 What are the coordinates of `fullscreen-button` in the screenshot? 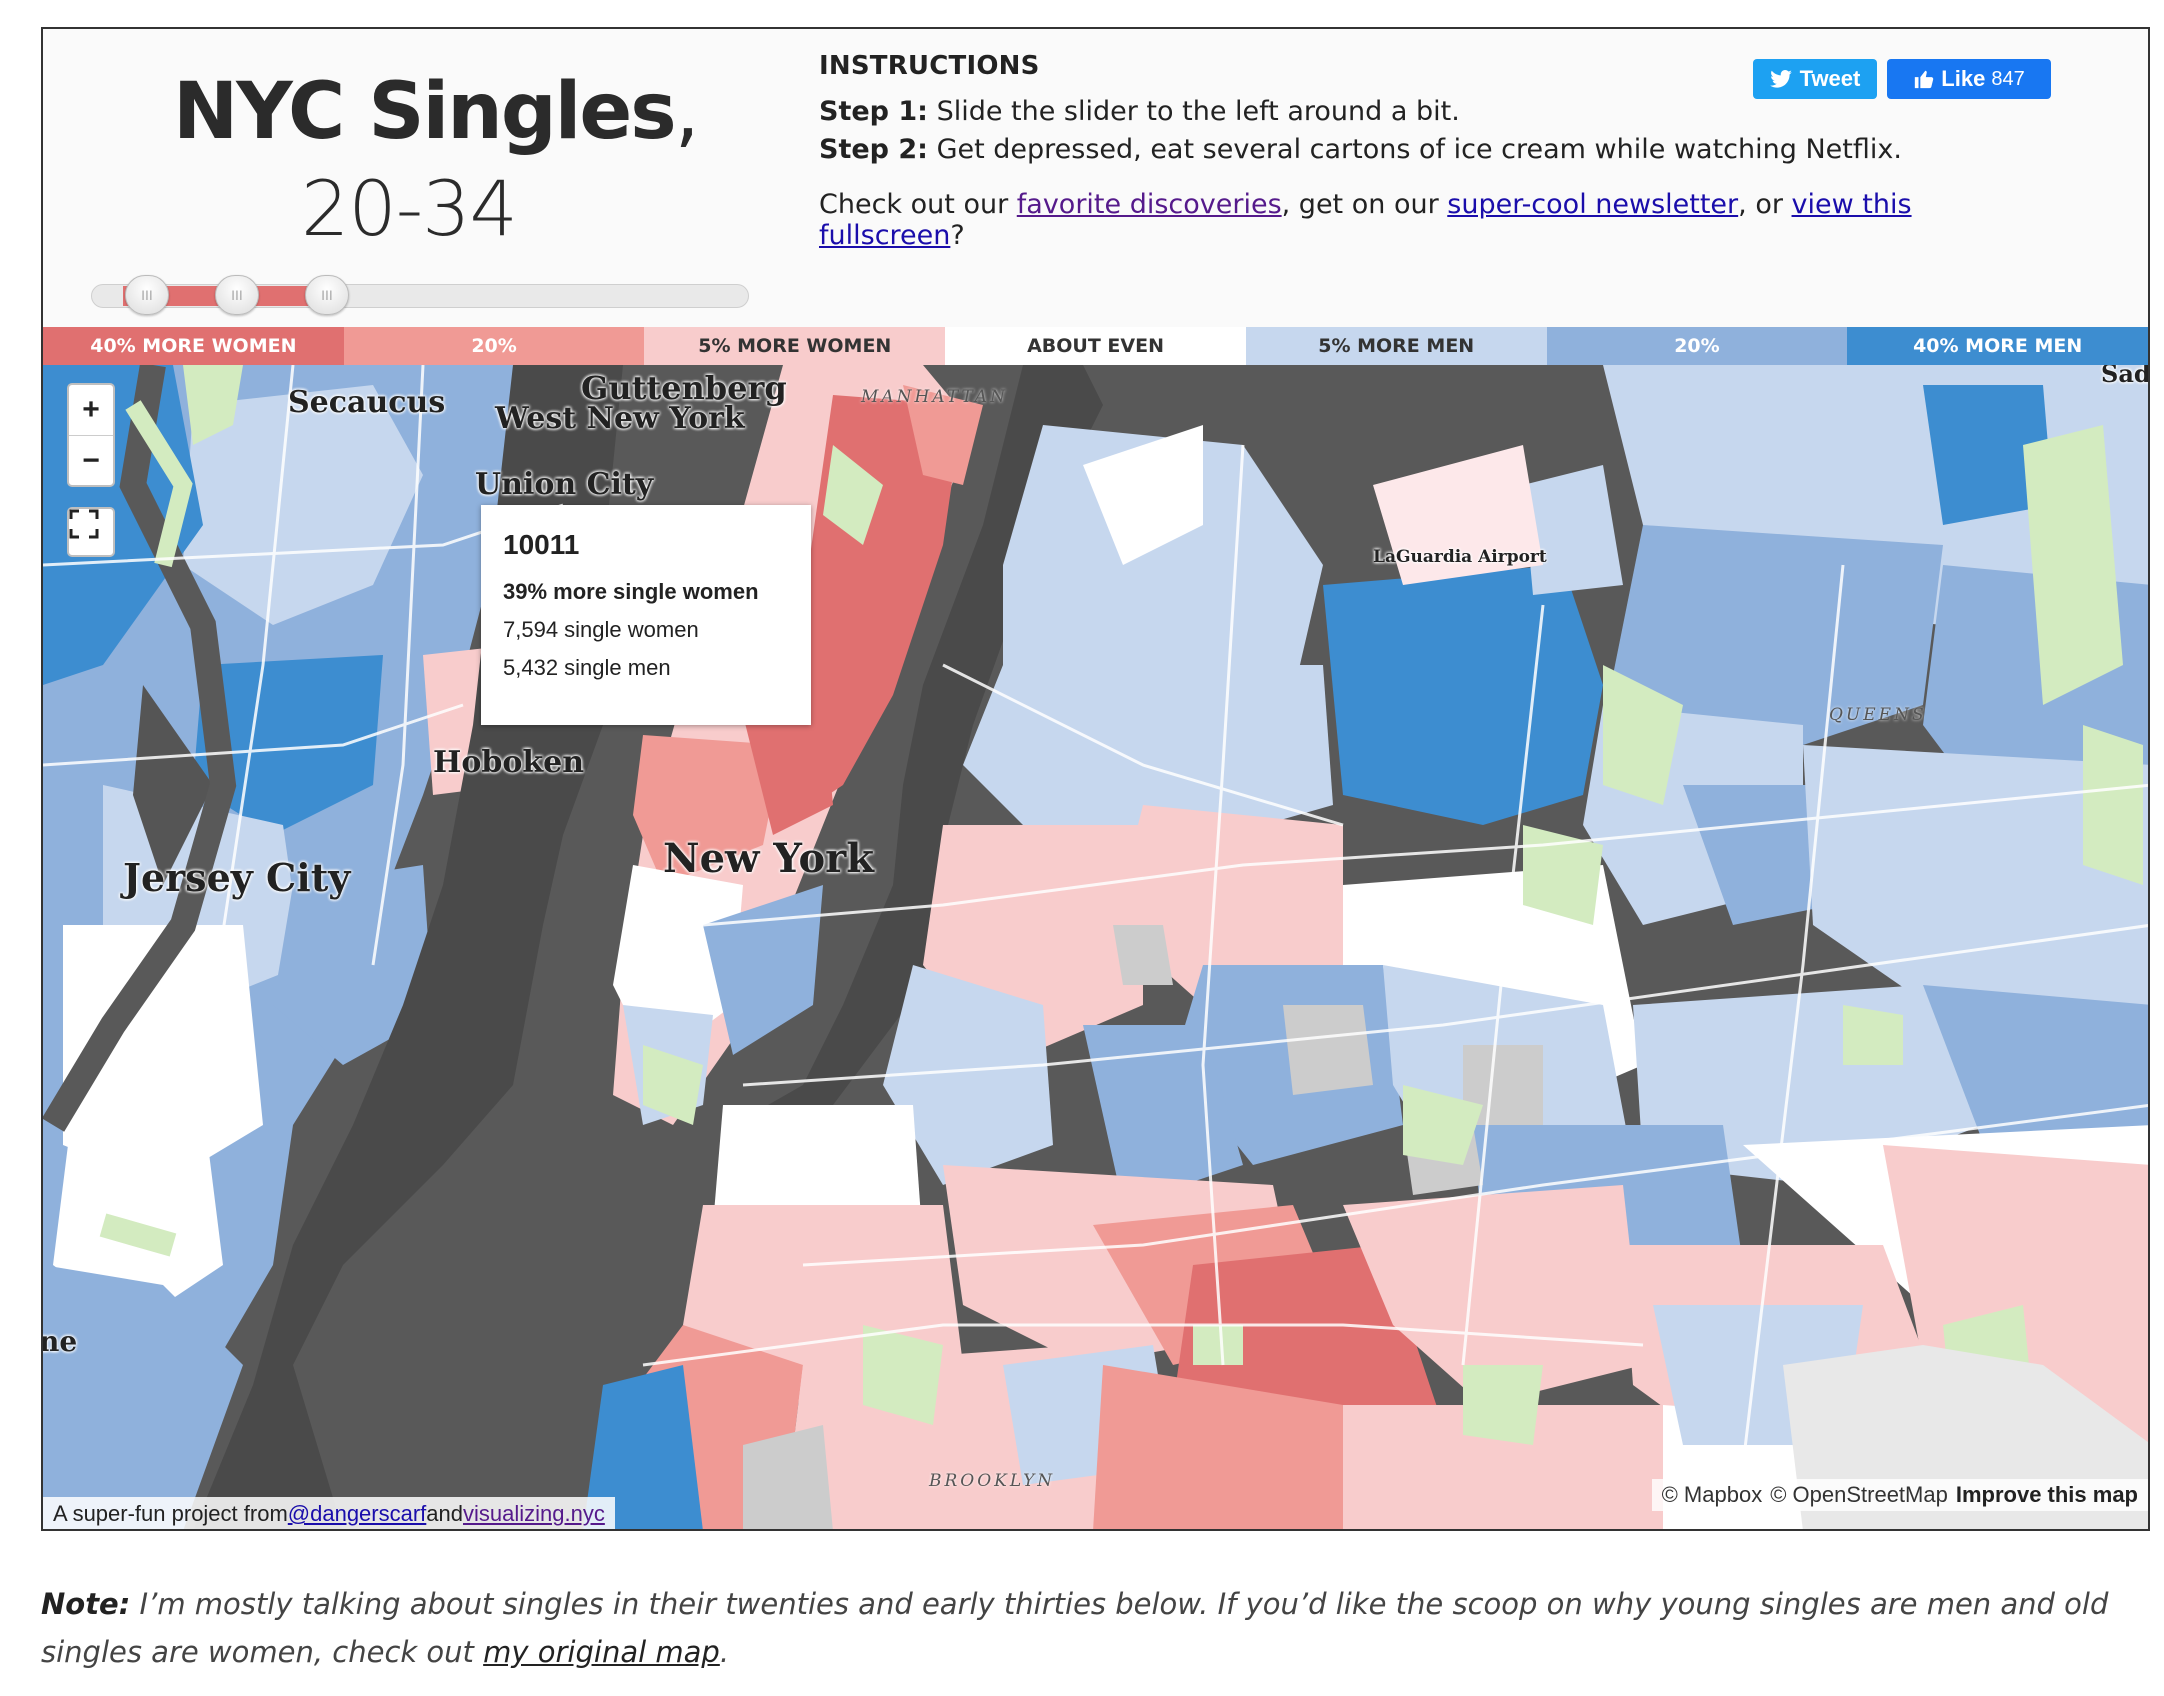 It's located at (91, 532).